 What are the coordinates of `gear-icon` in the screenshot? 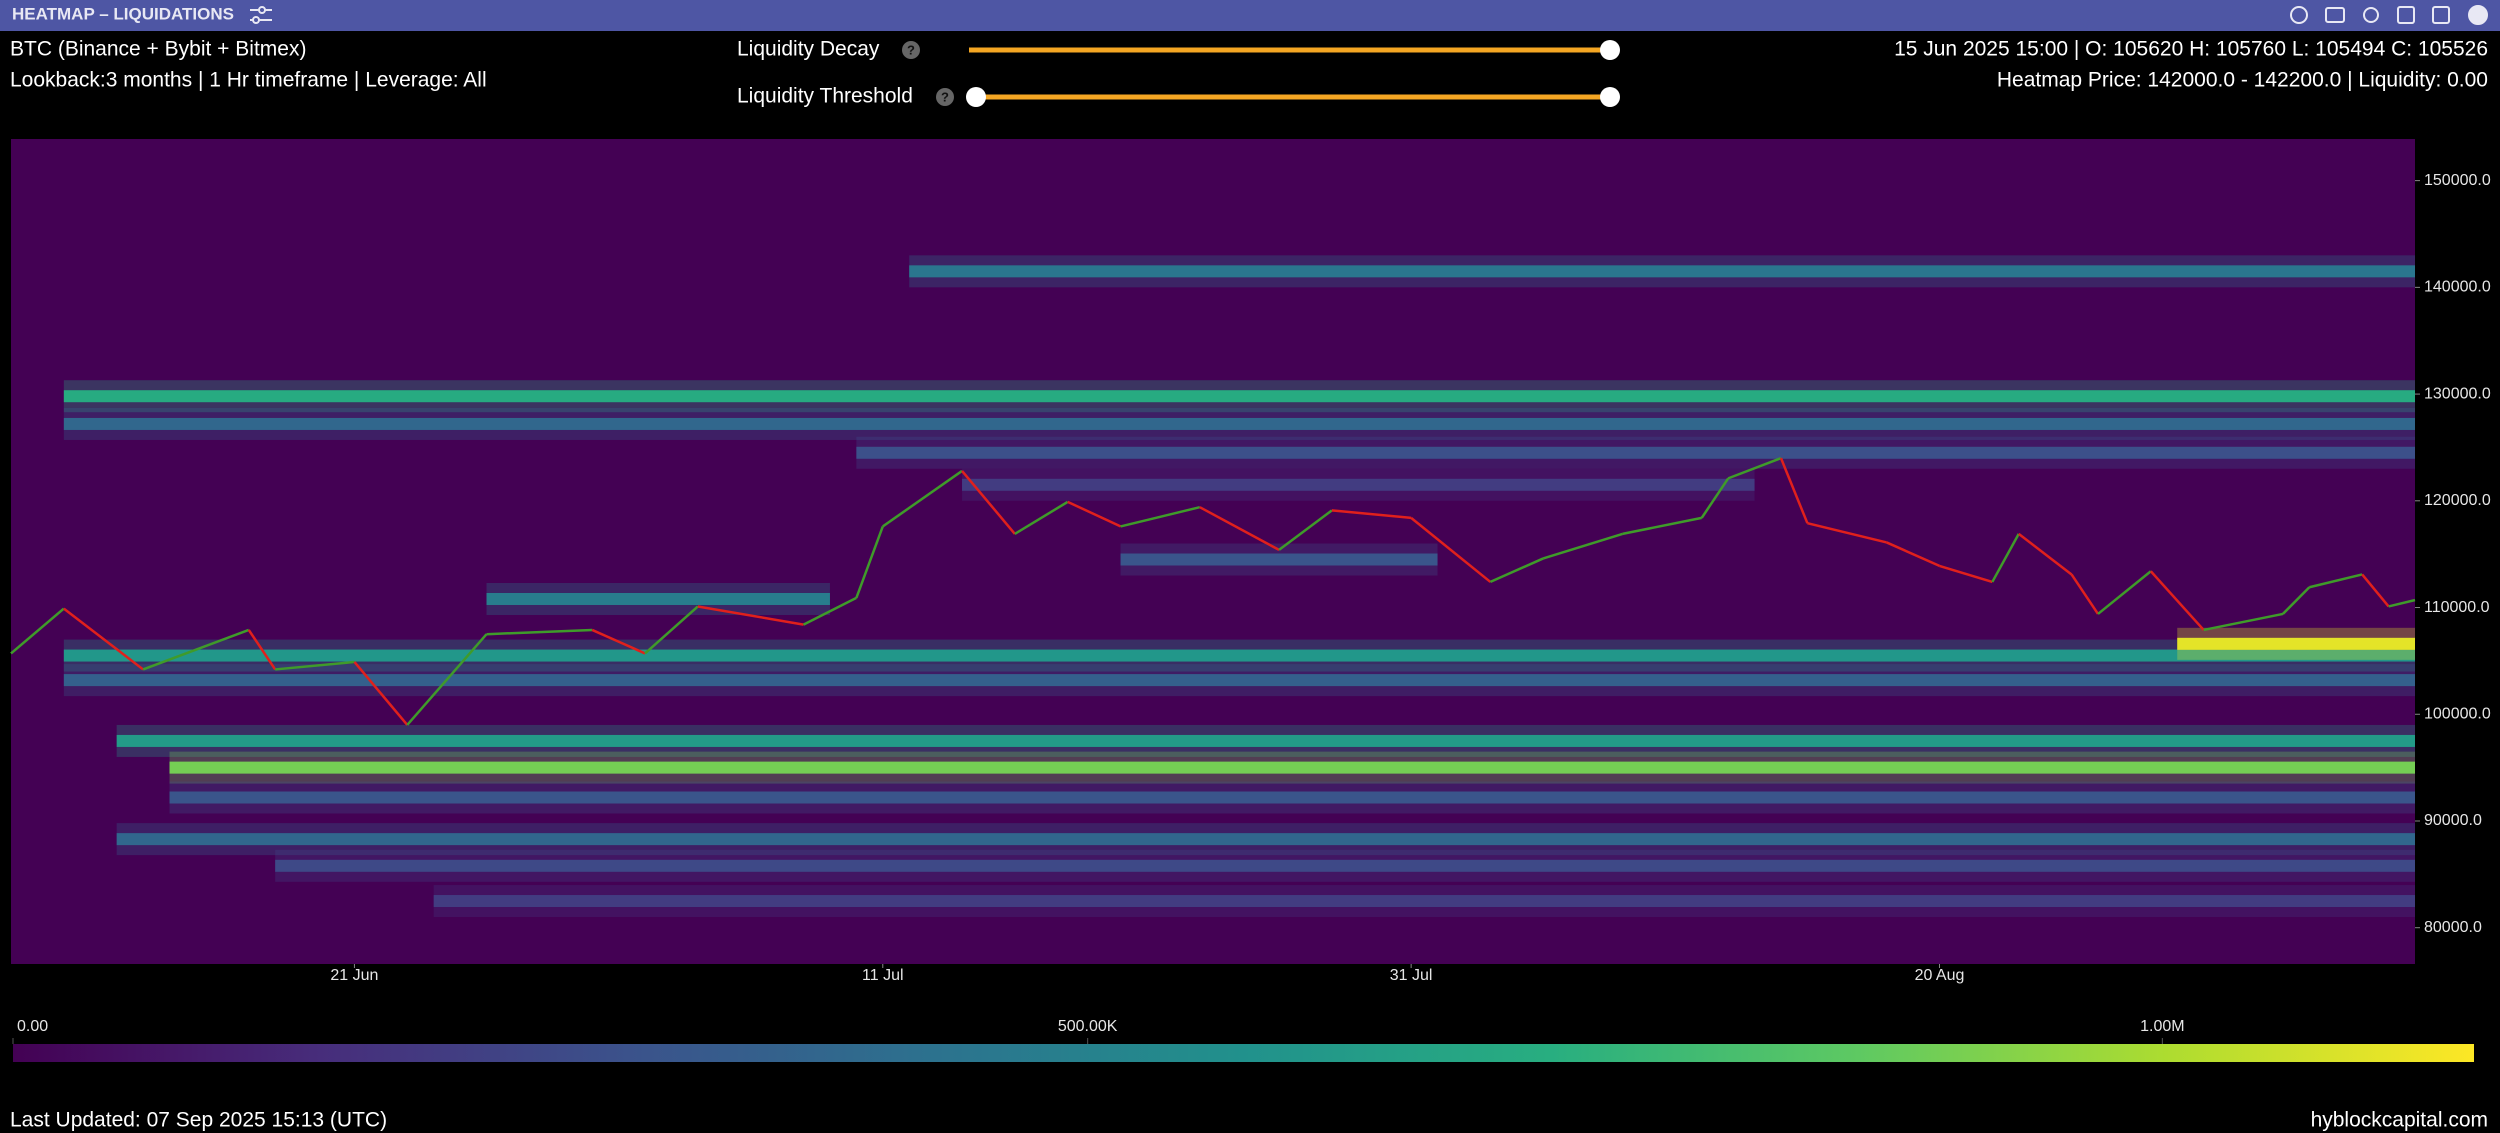 It's located at (2371, 15).